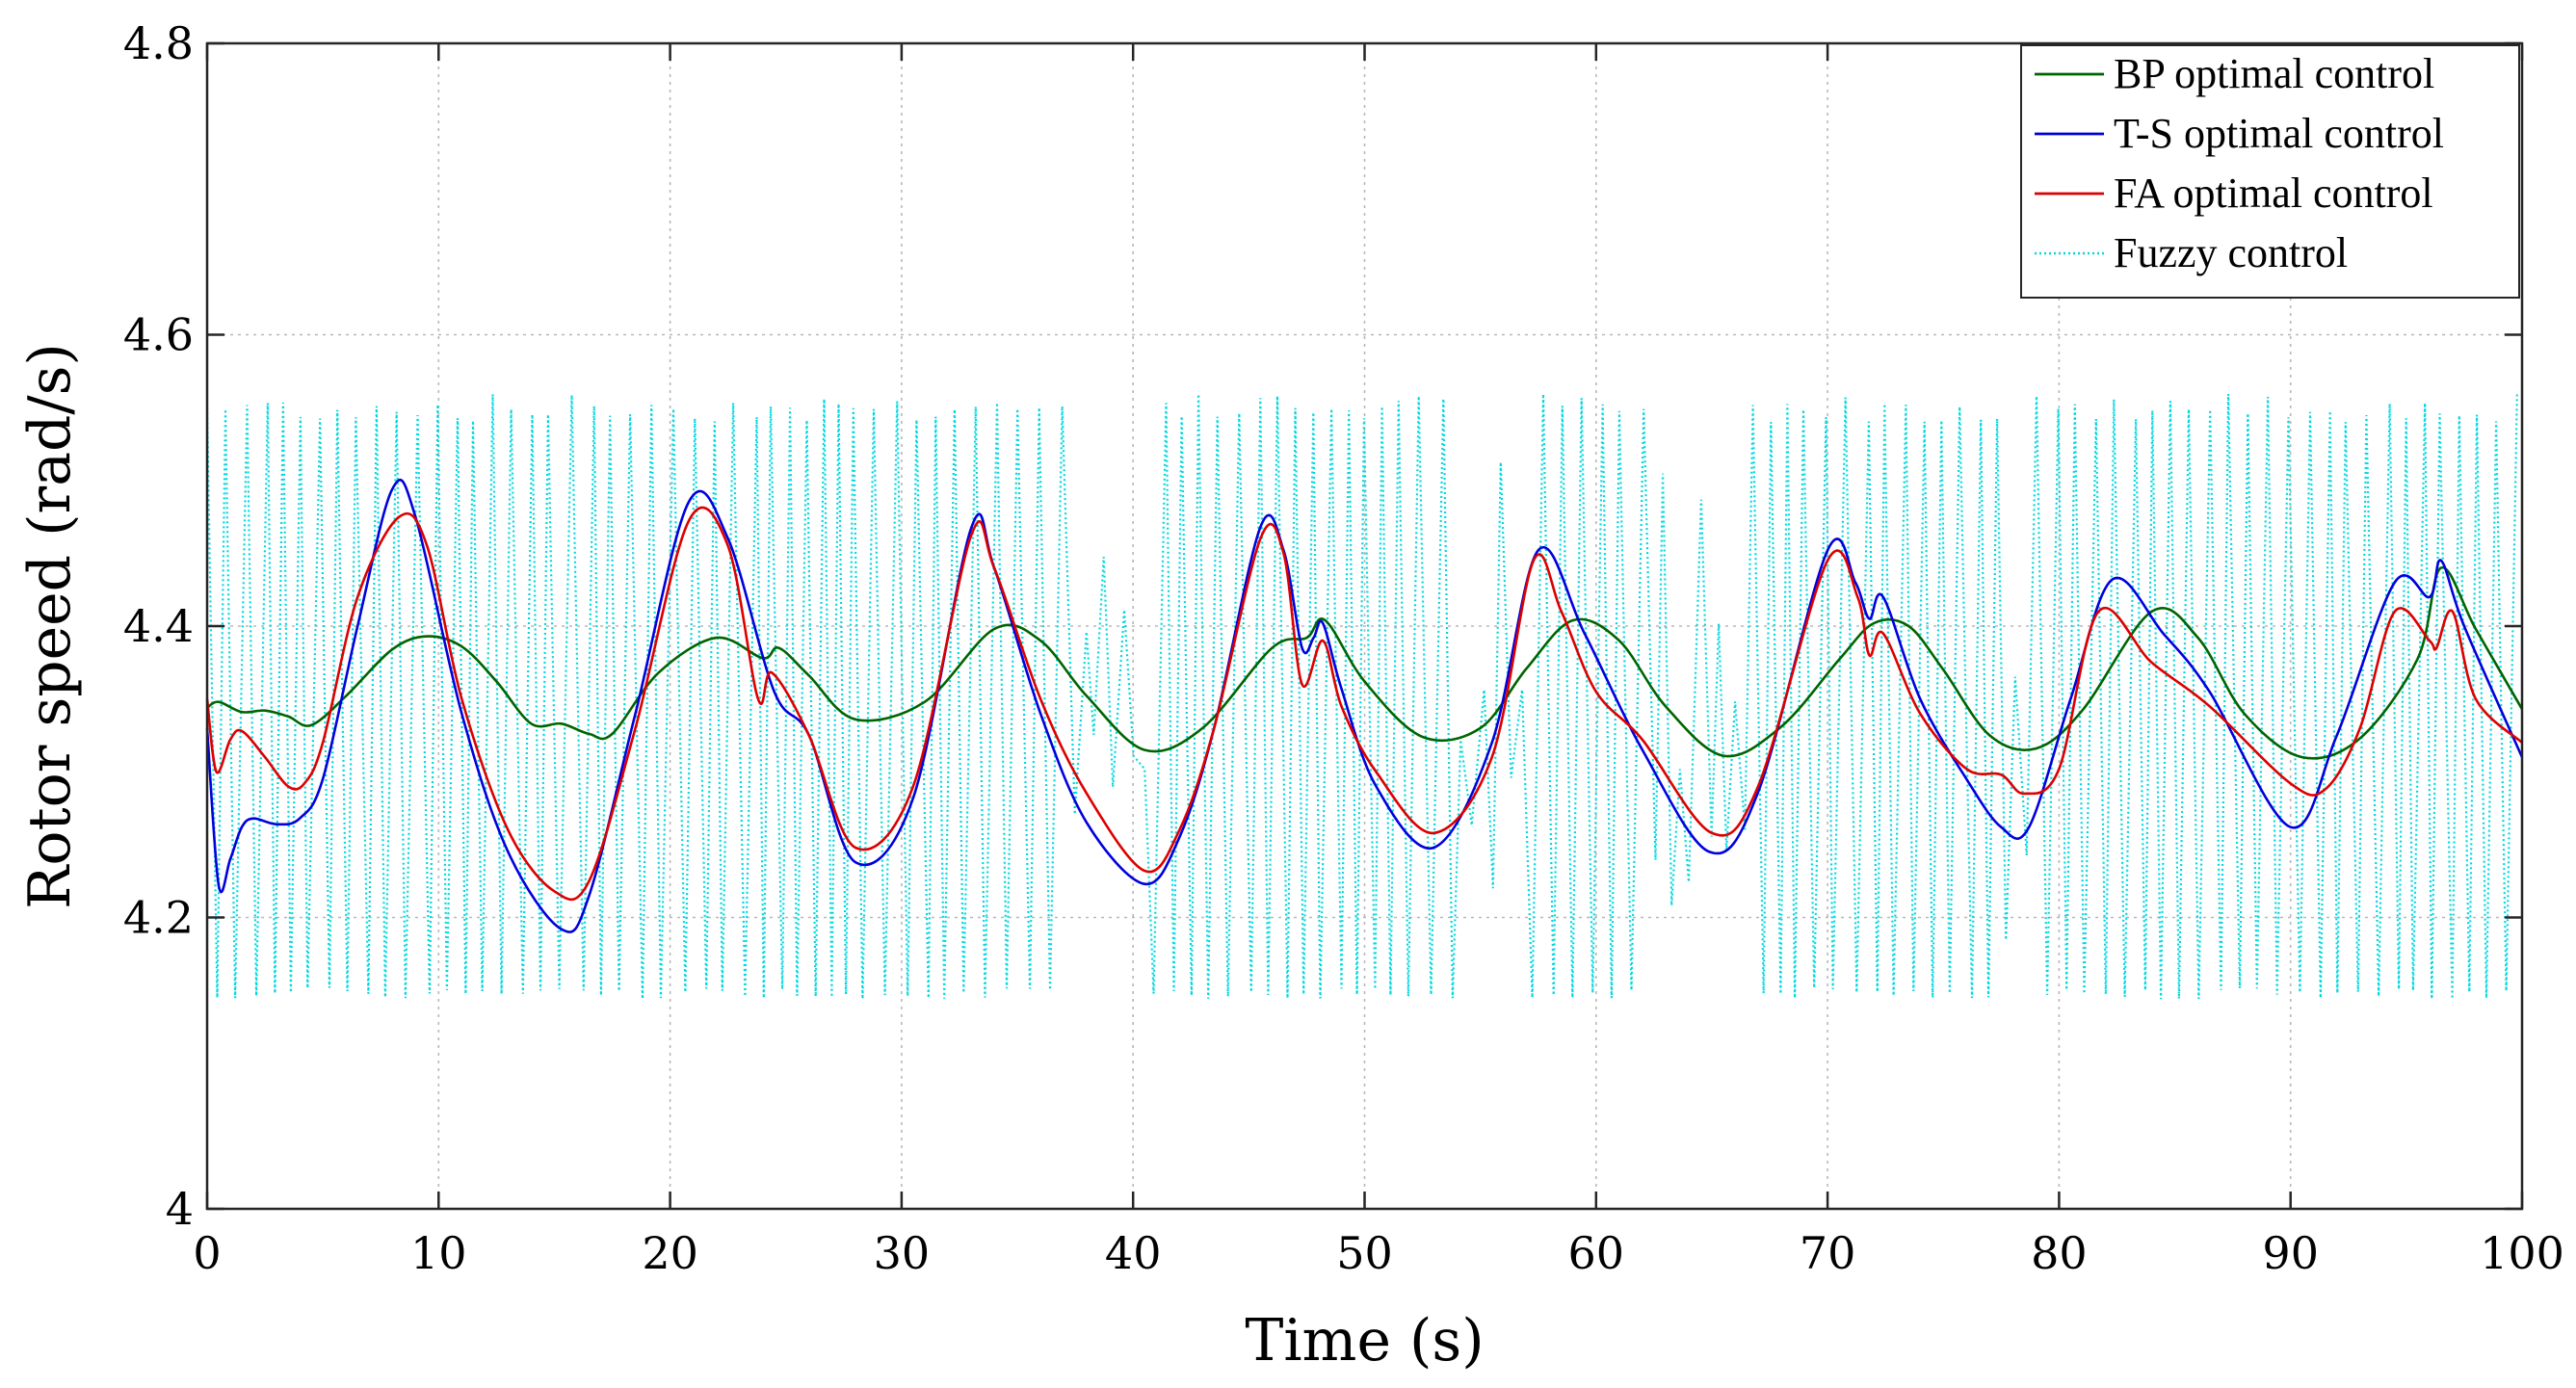 Image resolution: width=2576 pixels, height=1388 pixels. Describe the element at coordinates (1364, 1253) in the screenshot. I see `x-tick-label: 50` at that location.